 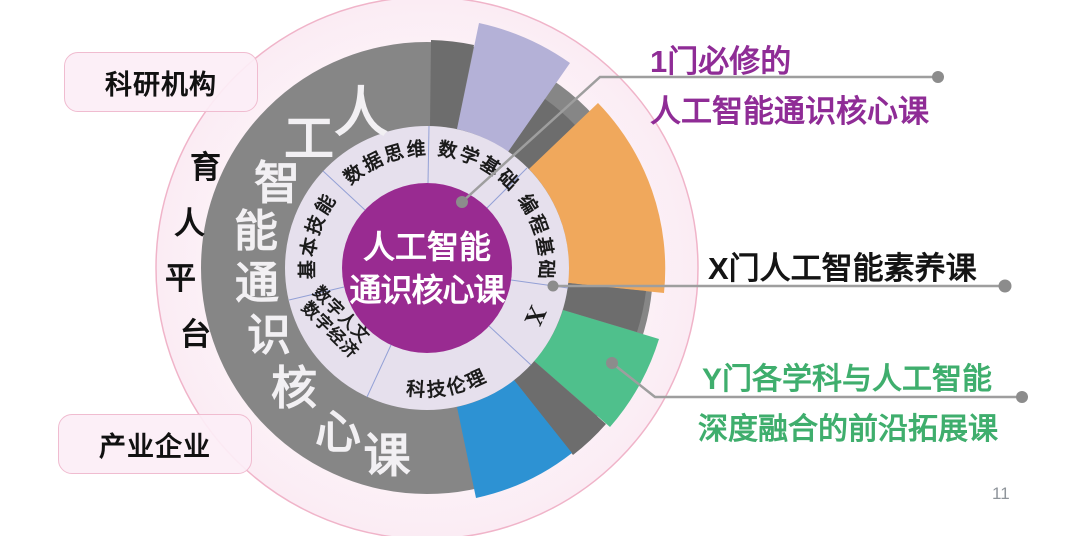 I want to click on center-circle, so click(x=427, y=268).